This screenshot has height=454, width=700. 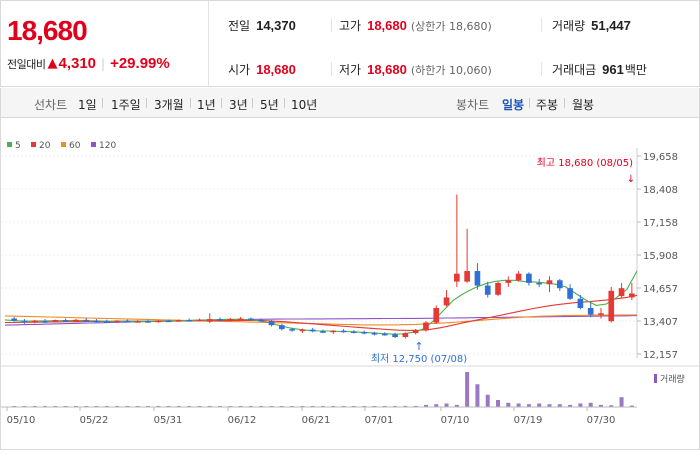 I want to click on stat-open: 시가 18,680, so click(x=262, y=69).